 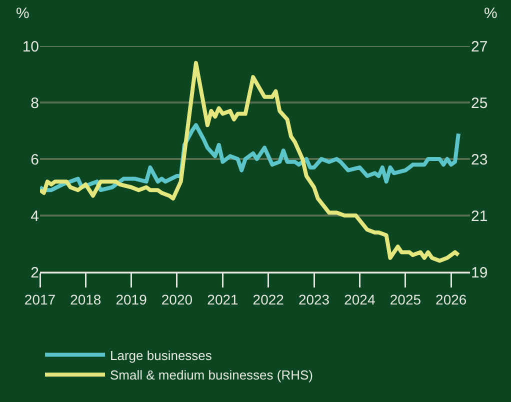 What do you see at coordinates (268, 299) in the screenshot?
I see `x-tick-label: 2022` at bounding box center [268, 299].